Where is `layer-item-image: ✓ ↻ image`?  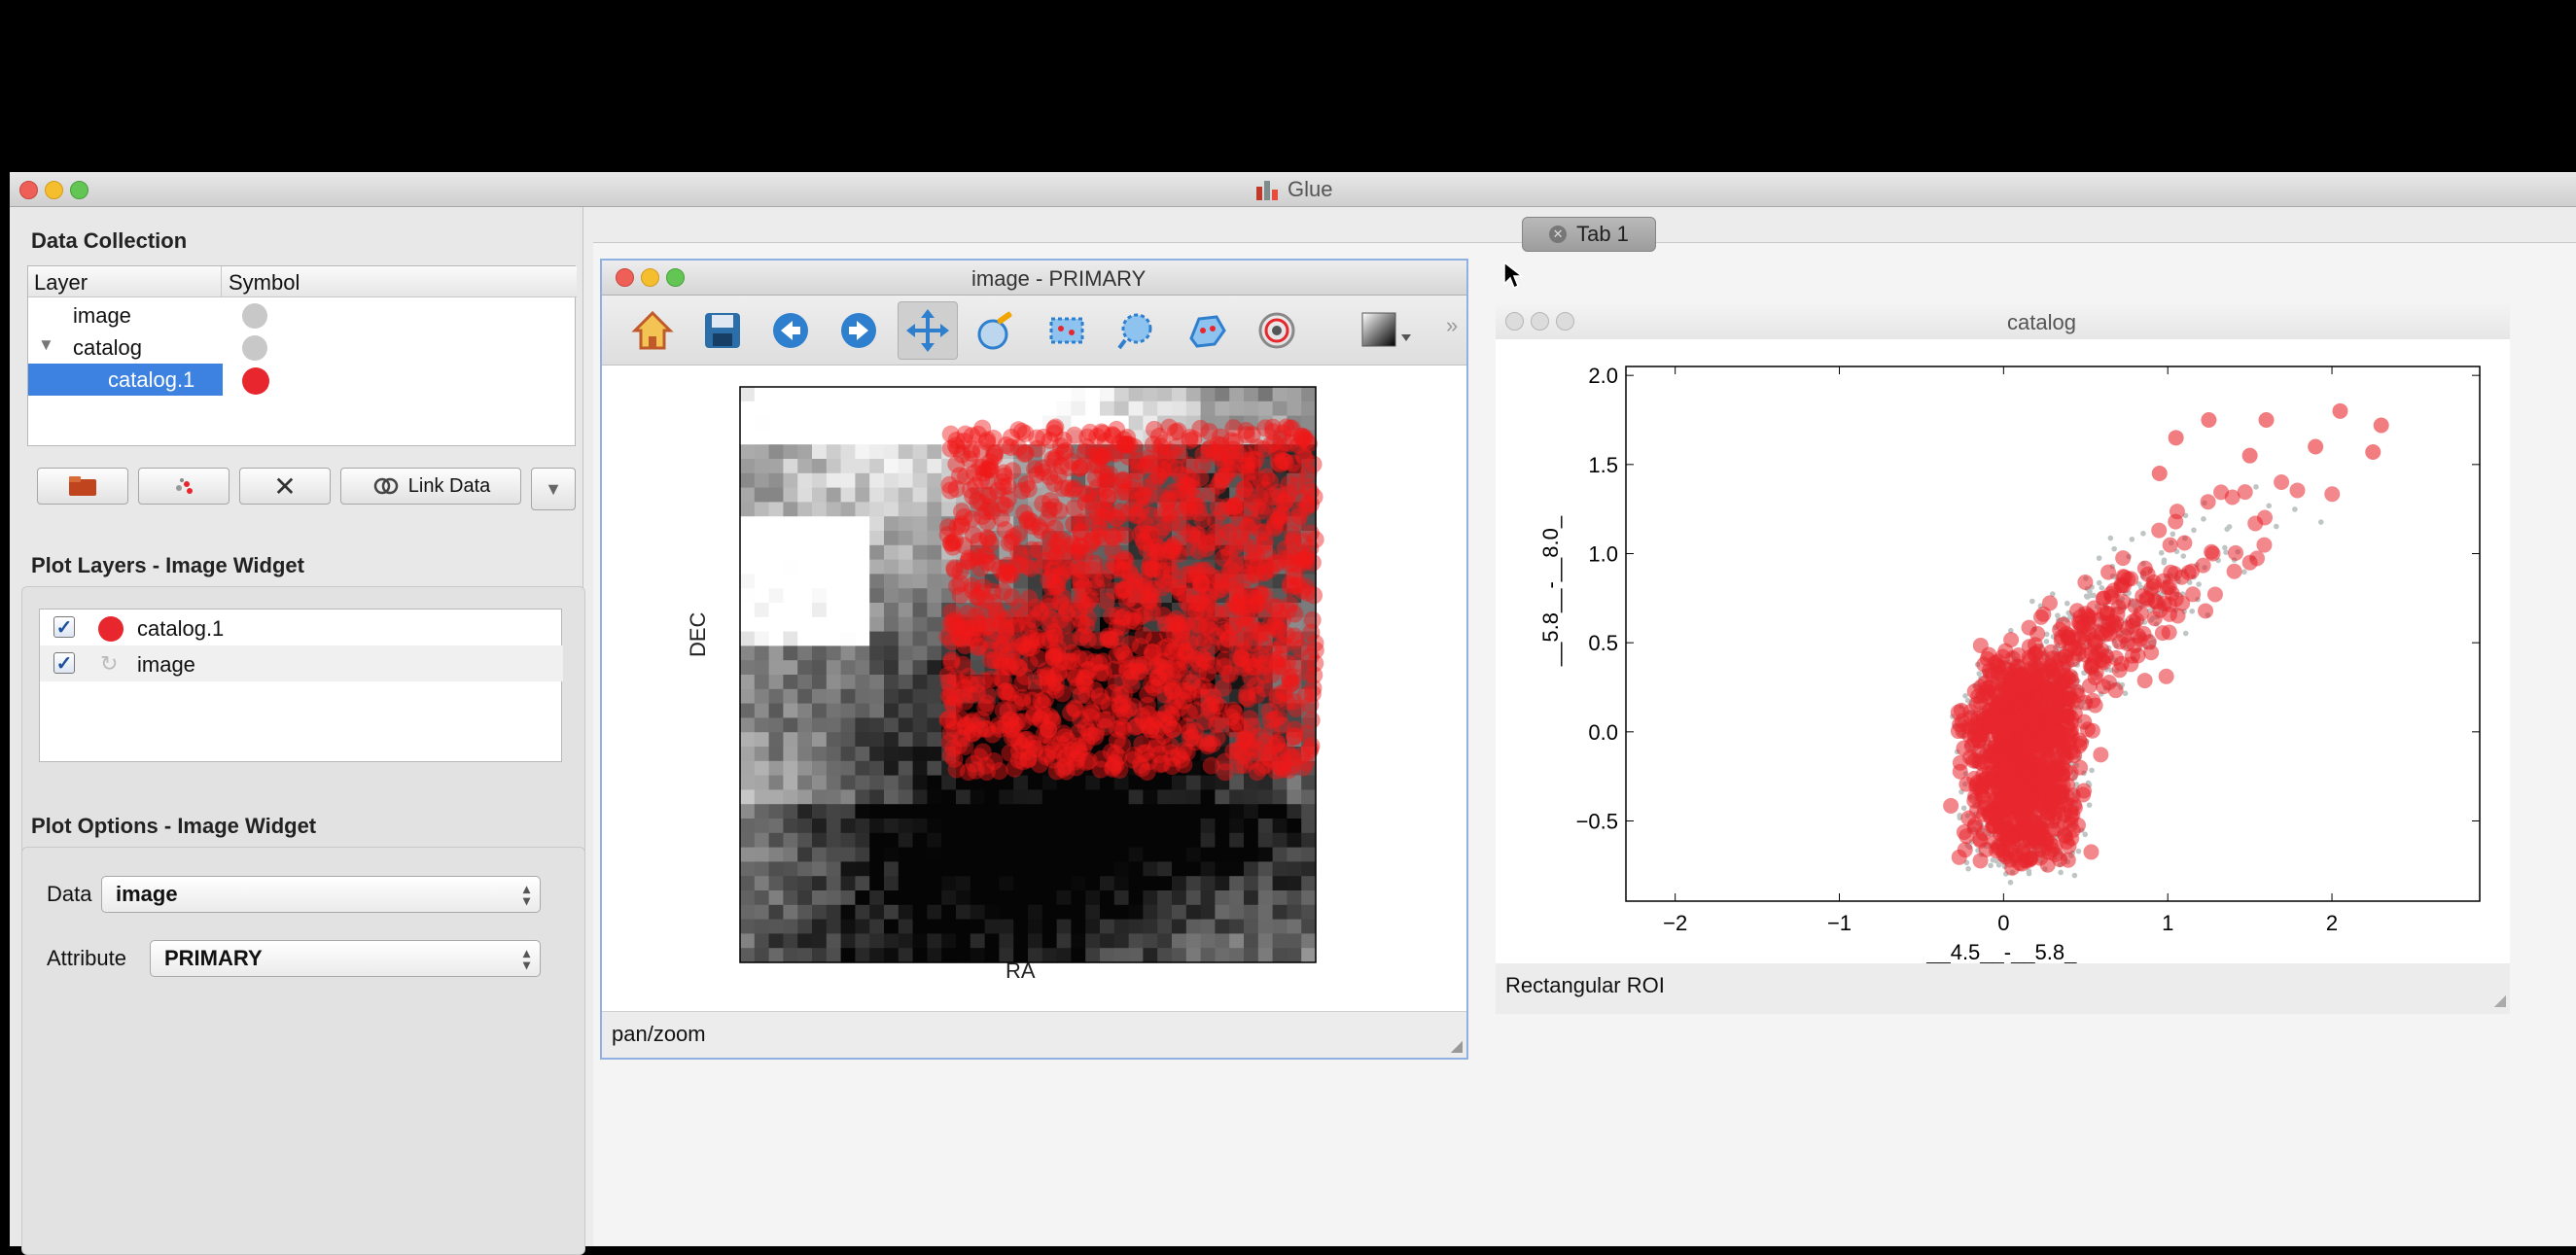 layer-item-image: ✓ ↻ image is located at coordinates (302, 663).